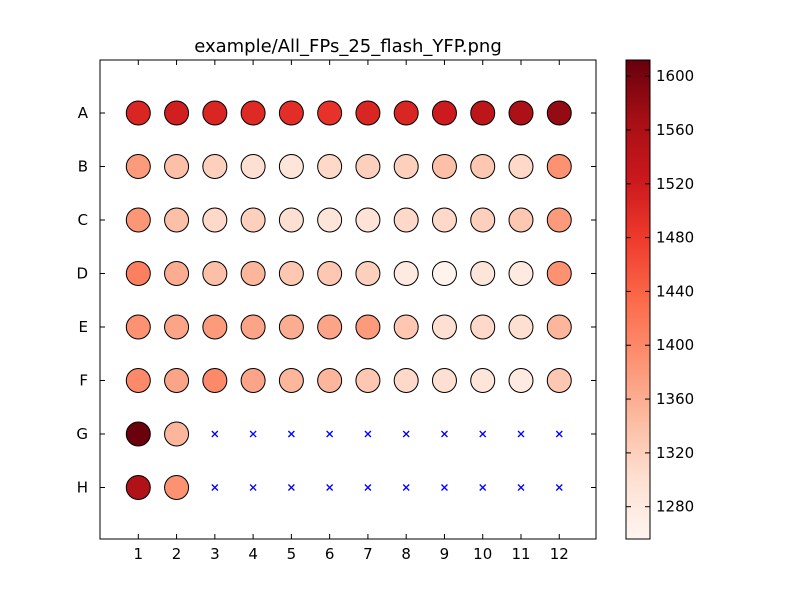 The image size is (800, 600). Describe the element at coordinates (675, 399) in the screenshot. I see `colorbar-tick-label: 1360` at that location.